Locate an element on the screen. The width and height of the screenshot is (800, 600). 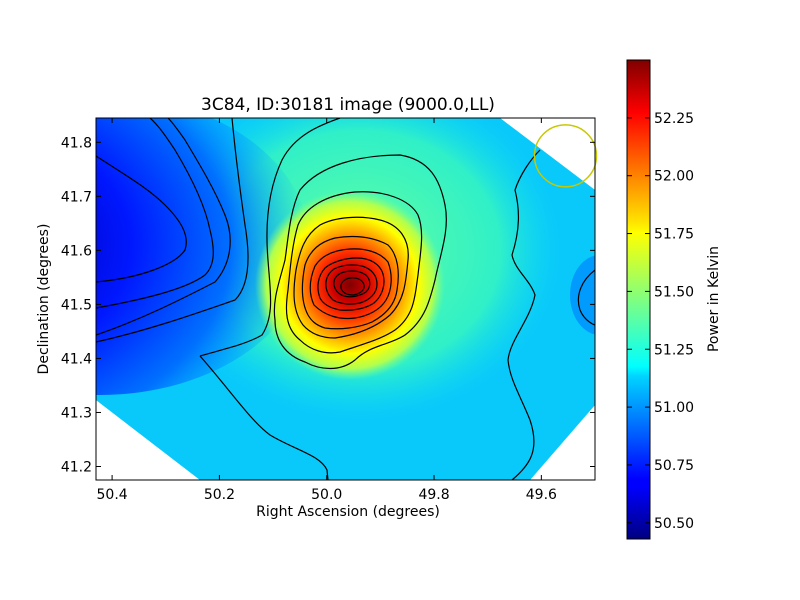
y-tick-label: 41.7 is located at coordinates (76, 197).